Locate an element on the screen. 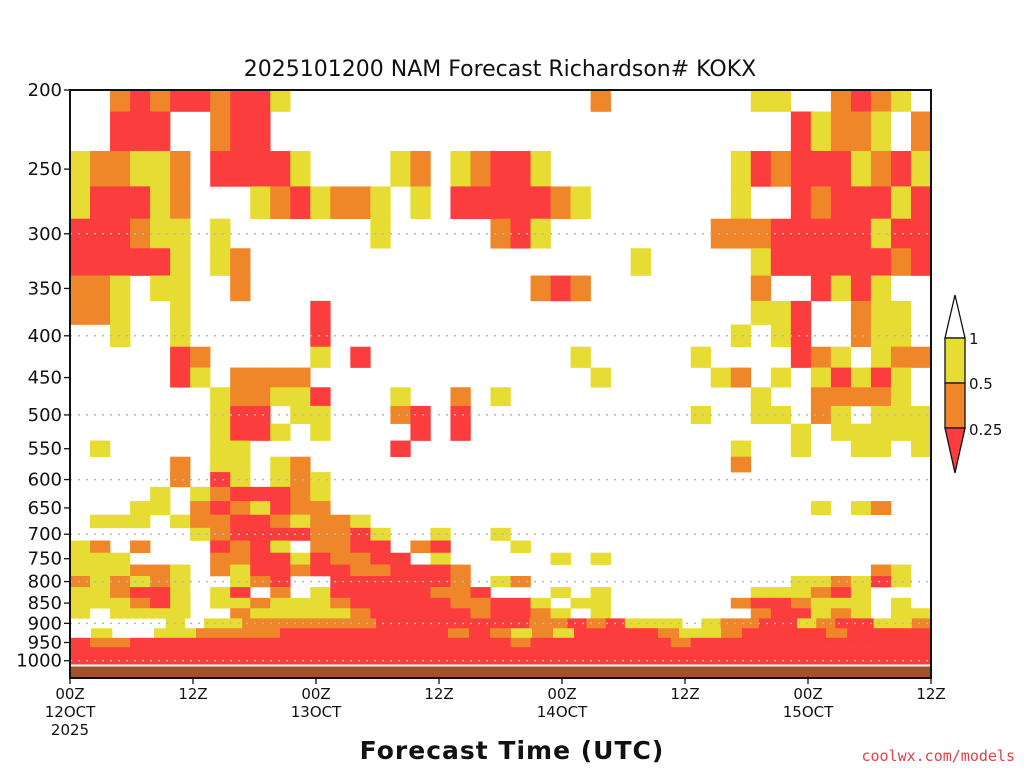 This screenshot has height=768, width=1024. credit-link: coolwx.com/models is located at coordinates (938, 756).